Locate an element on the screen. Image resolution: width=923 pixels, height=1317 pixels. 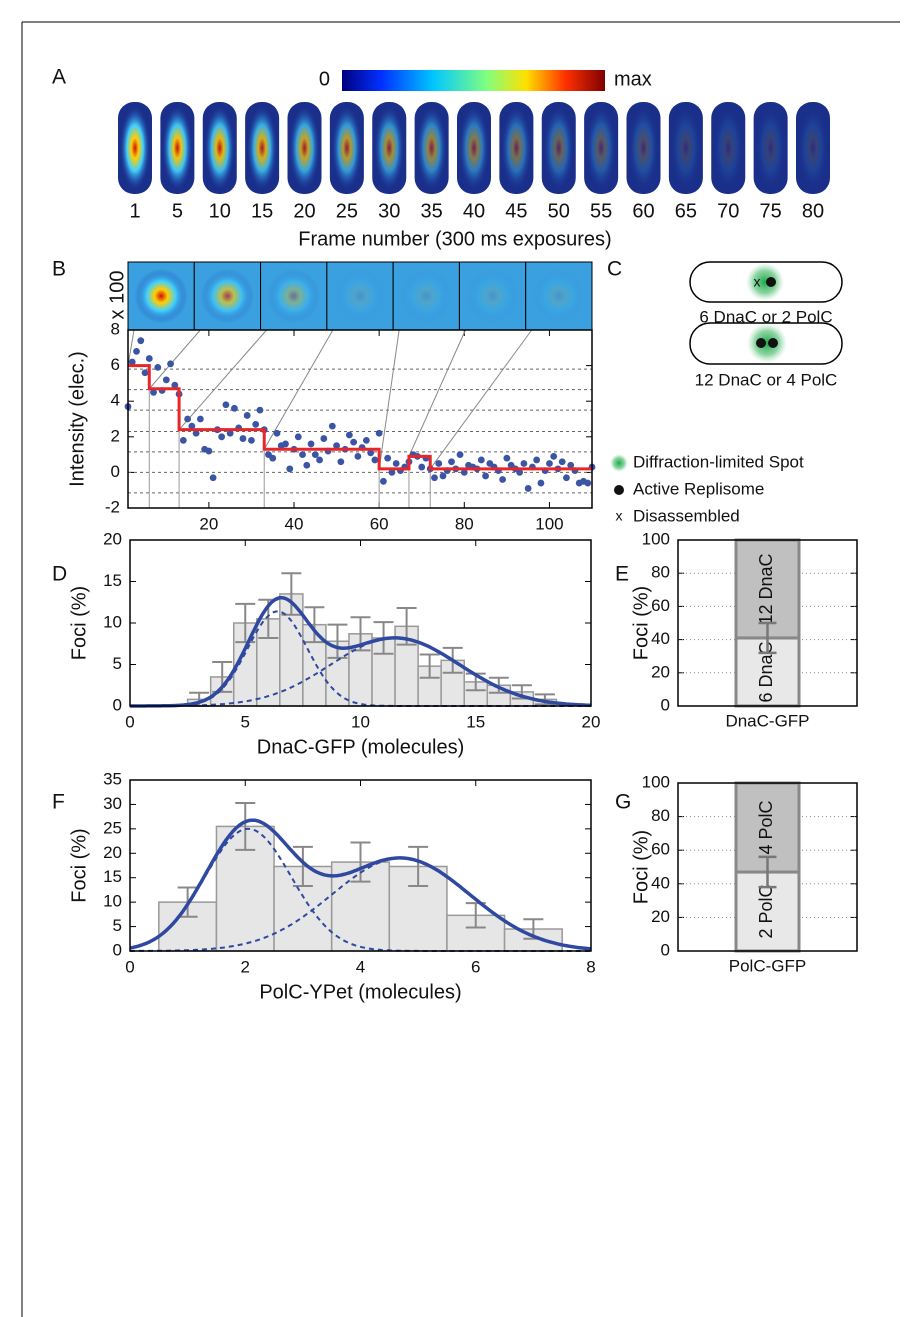
panel-label: G is located at coordinates (623, 802).